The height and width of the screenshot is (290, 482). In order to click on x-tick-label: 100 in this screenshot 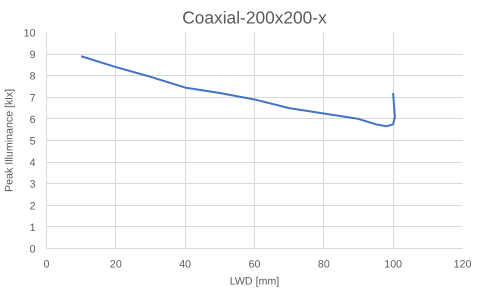, I will do `click(393, 264)`.